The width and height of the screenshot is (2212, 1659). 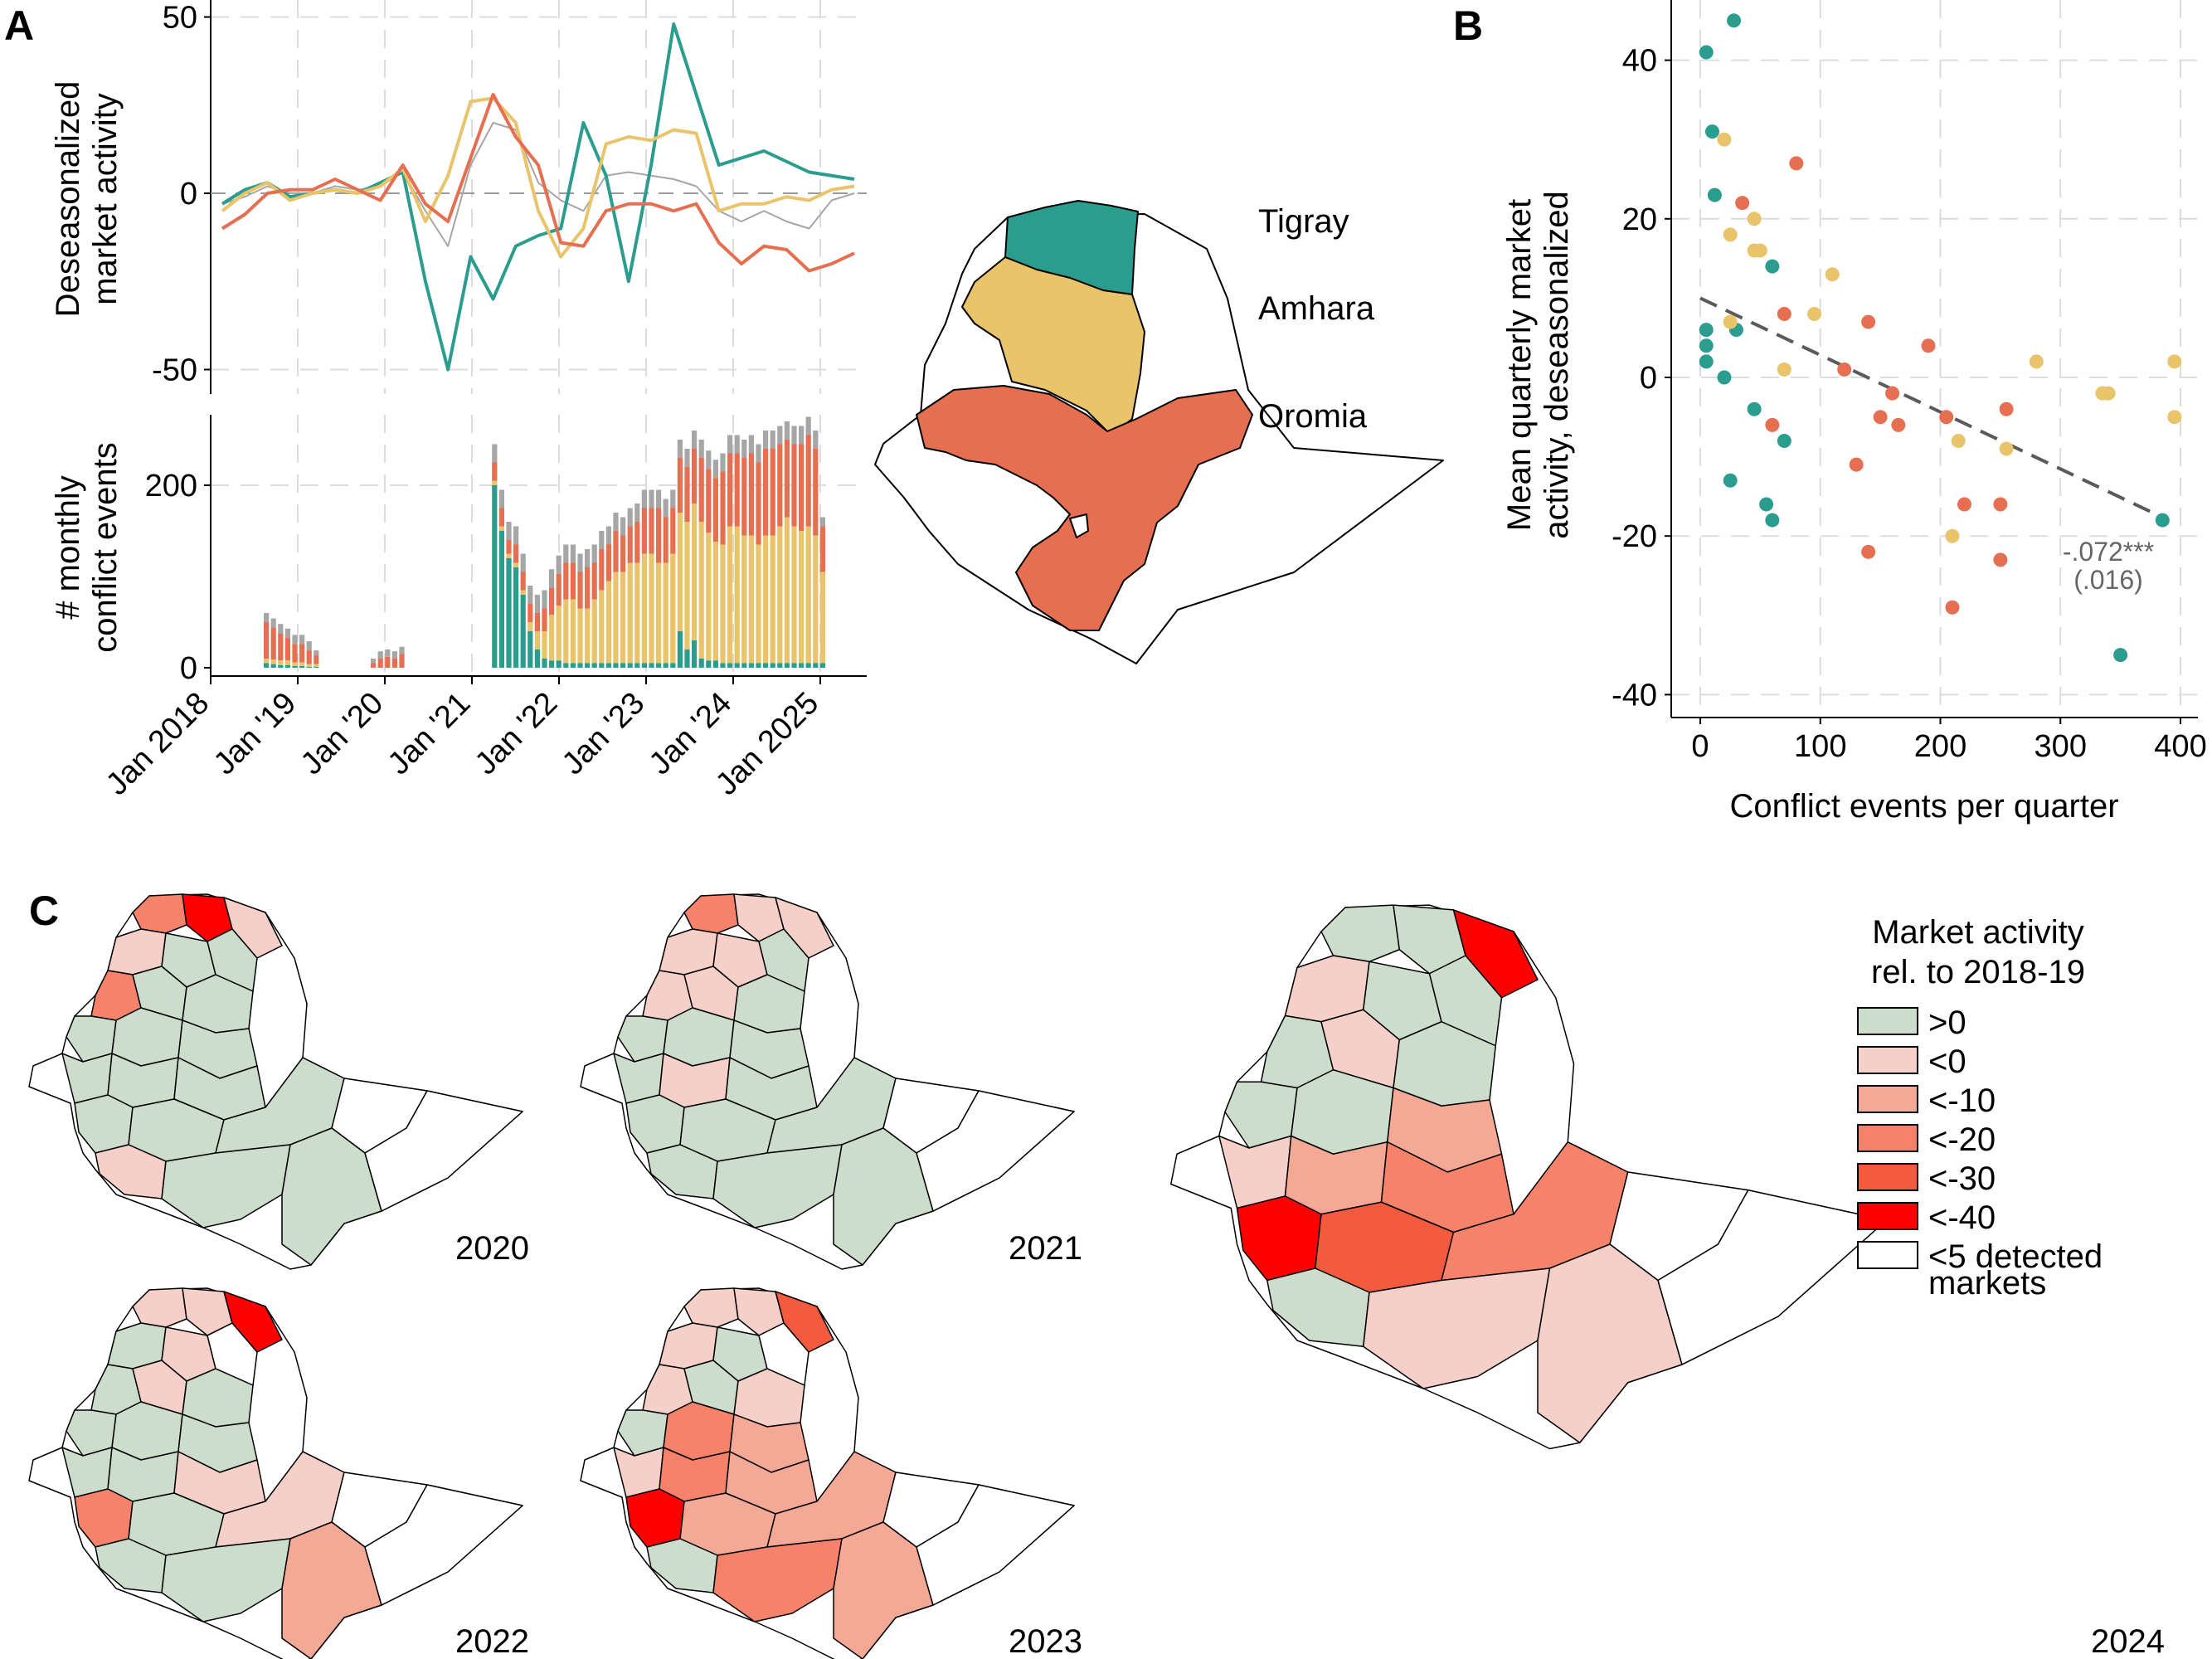 I want to click on b-ytick-label: 40, so click(x=1639, y=61).